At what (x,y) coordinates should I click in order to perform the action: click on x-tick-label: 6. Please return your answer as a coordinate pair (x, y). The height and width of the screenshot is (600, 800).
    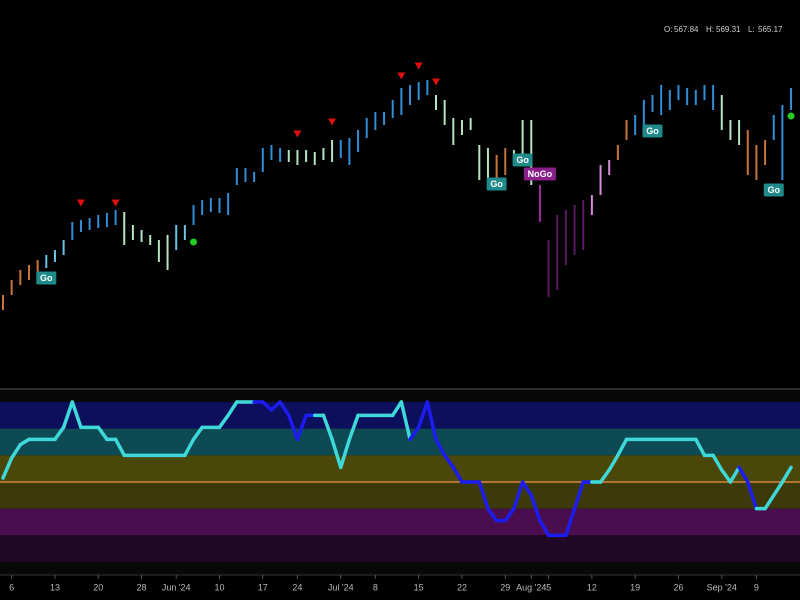
    Looking at the image, I should click on (11, 587).